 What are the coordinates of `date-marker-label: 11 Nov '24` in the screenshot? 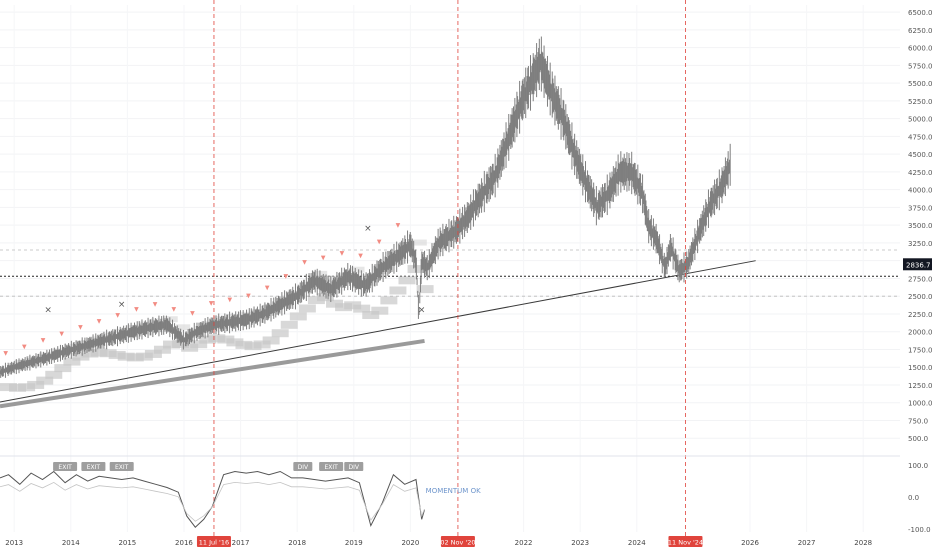 It's located at (685, 543).